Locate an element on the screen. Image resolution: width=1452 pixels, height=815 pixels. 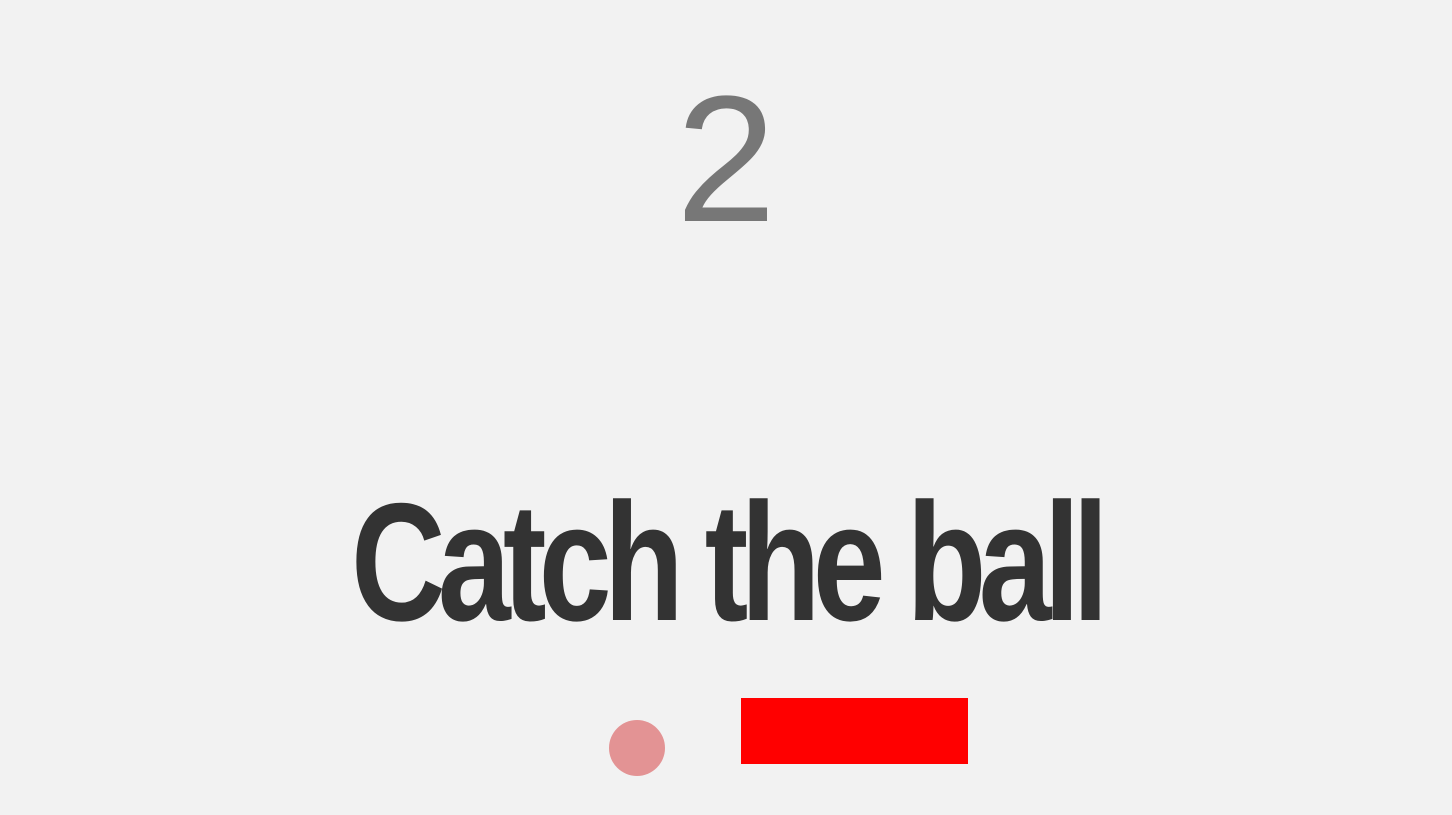
paddle is located at coordinates (854, 731).